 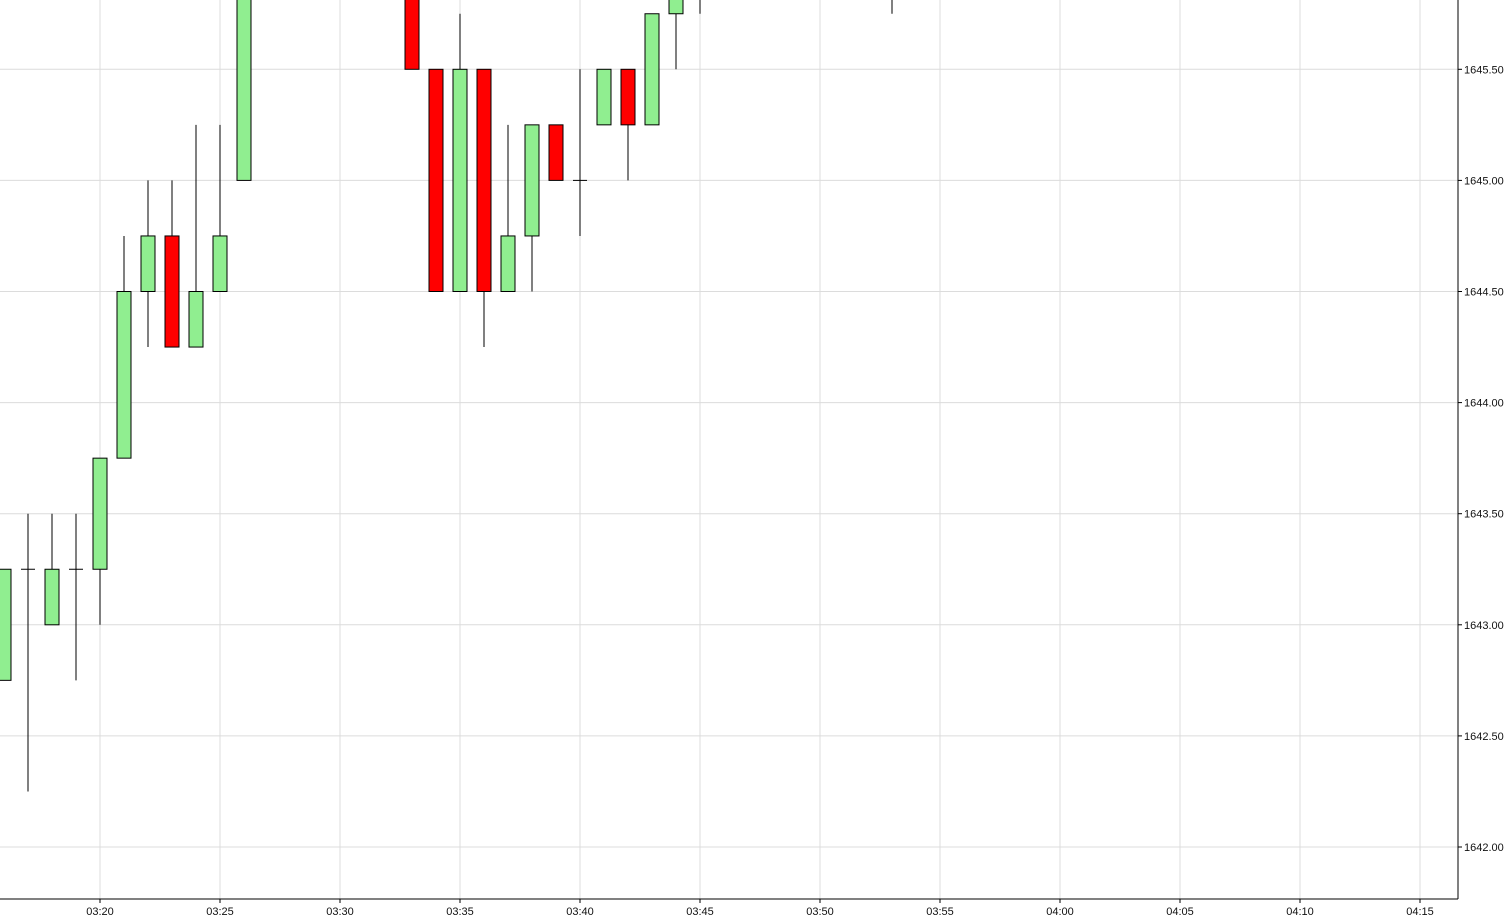 What do you see at coordinates (1180, 912) in the screenshot?
I see `x-tick-label: 04:05` at bounding box center [1180, 912].